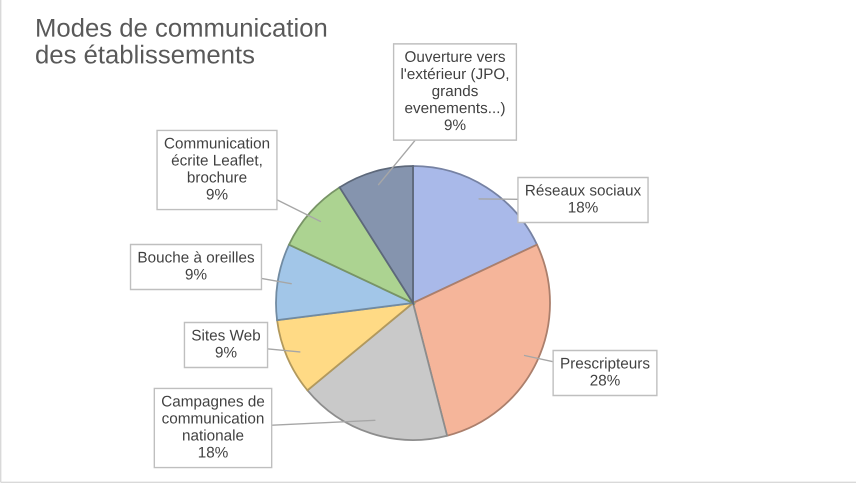 This screenshot has height=483, width=856. Describe the element at coordinates (196, 257) in the screenshot. I see `slice-label: Bouche à oreilles` at that location.